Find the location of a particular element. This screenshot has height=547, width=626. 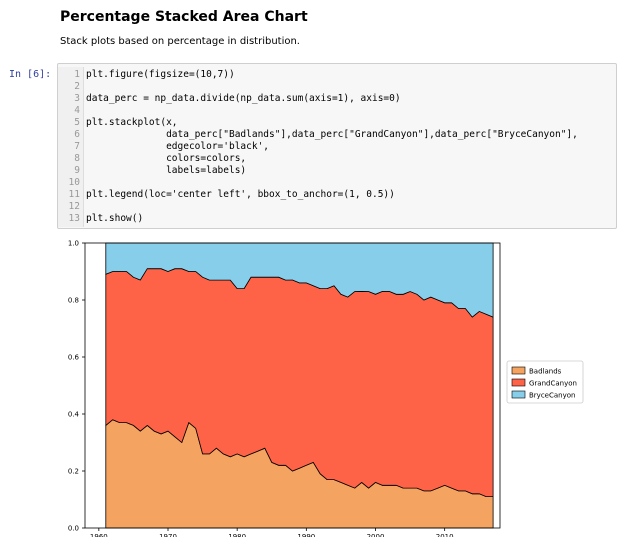

code-line: 8 colors=colors, is located at coordinates (335, 159).